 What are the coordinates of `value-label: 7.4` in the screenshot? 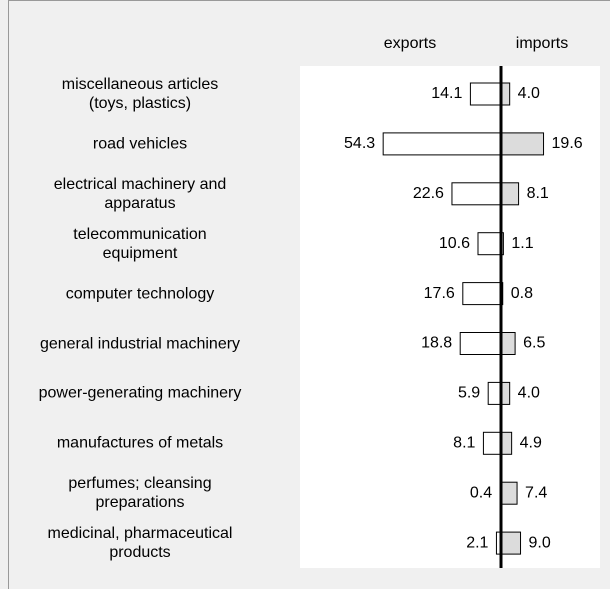 It's located at (536, 492).